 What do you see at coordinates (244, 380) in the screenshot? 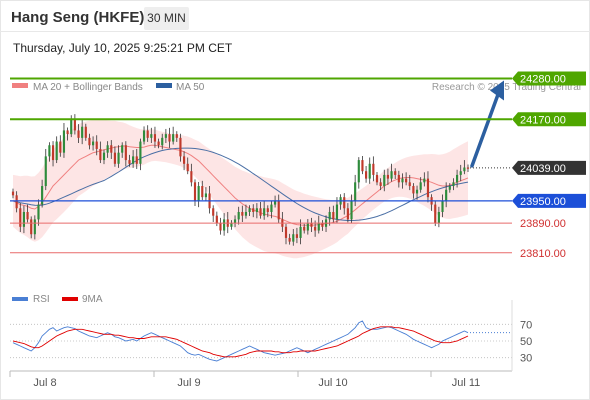
I see `x-axis: Jul 8 Jul 9 Jul 10 Jul 11` at bounding box center [244, 380].